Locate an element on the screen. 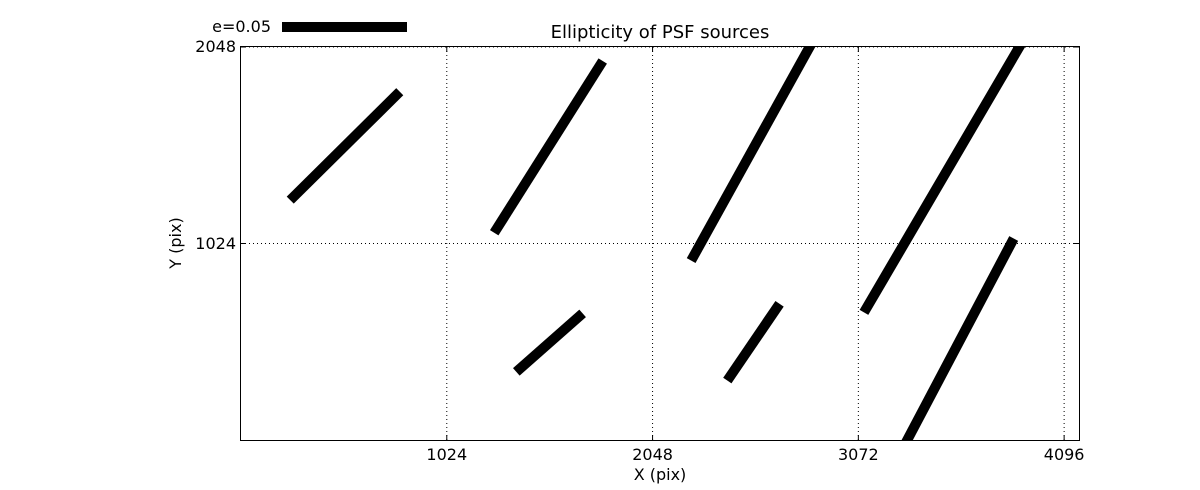  y-tick-label: 1024 is located at coordinates (215, 243).